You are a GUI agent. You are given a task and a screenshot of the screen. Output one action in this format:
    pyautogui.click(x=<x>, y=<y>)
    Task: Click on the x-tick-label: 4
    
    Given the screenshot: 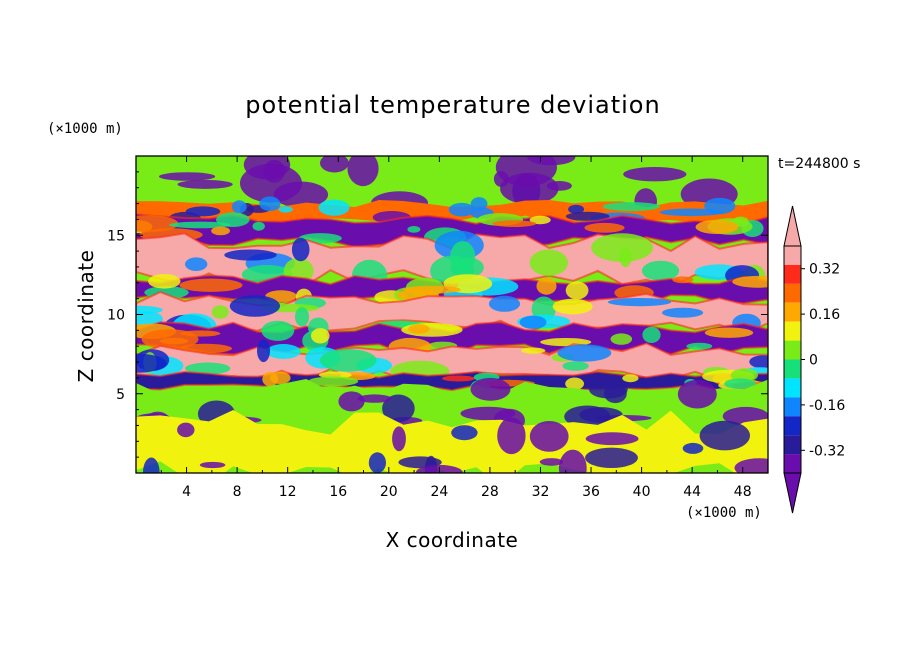 What is the action you would take?
    pyautogui.click(x=186, y=492)
    